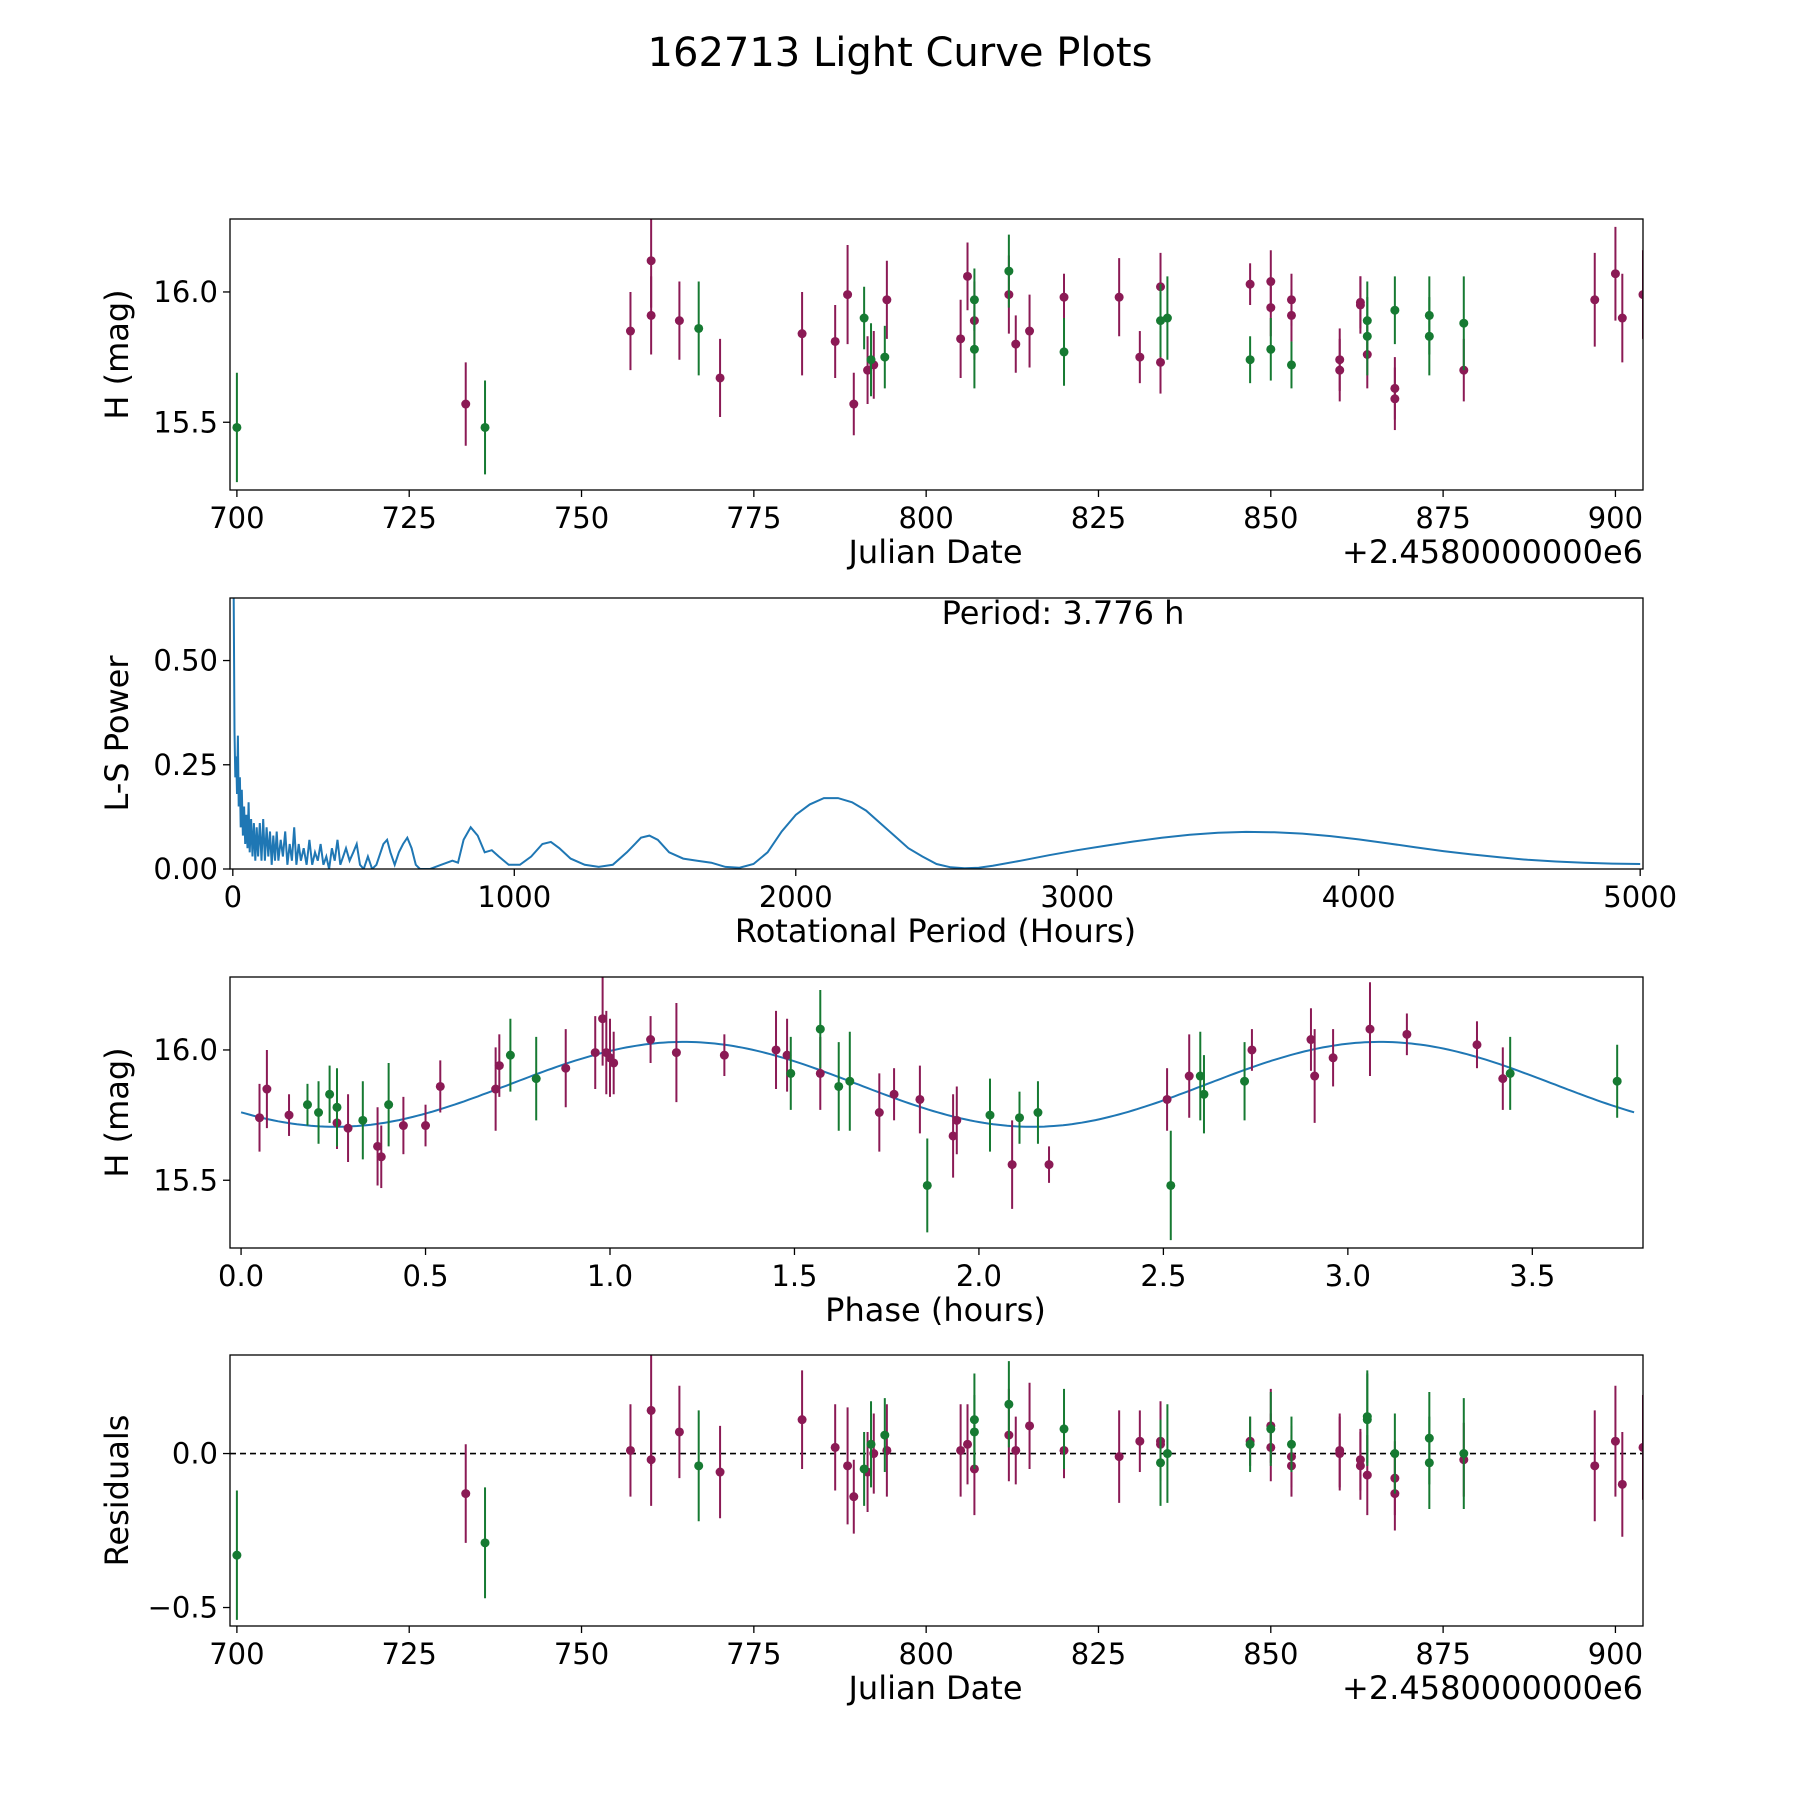 Image resolution: width=1800 pixels, height=1800 pixels. Describe the element at coordinates (117, 1112) in the screenshot. I see `phased-ylabel: H (mag)` at that location.